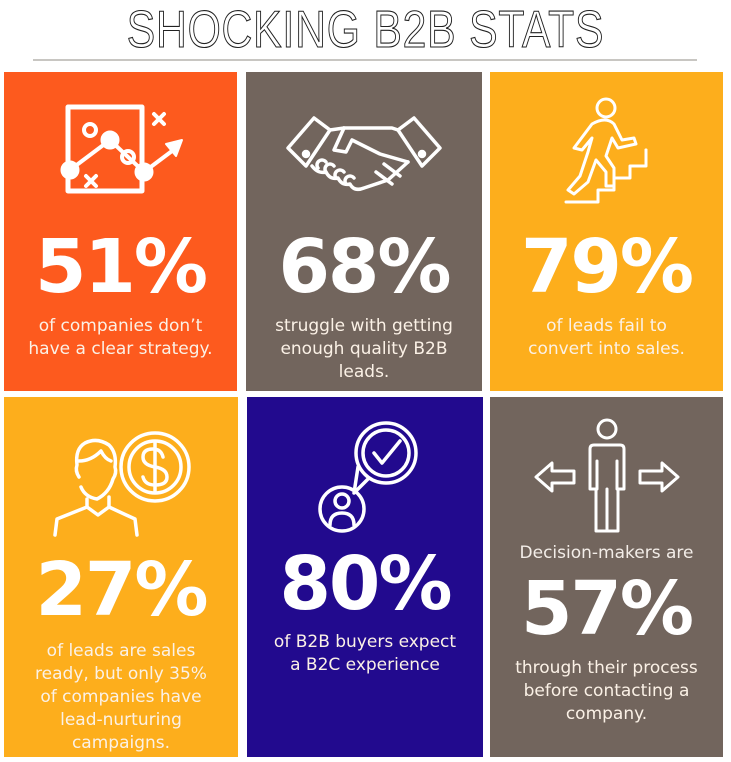 The height and width of the screenshot is (762, 731). Describe the element at coordinates (607, 609) in the screenshot. I see `stat-value: 57%` at that location.